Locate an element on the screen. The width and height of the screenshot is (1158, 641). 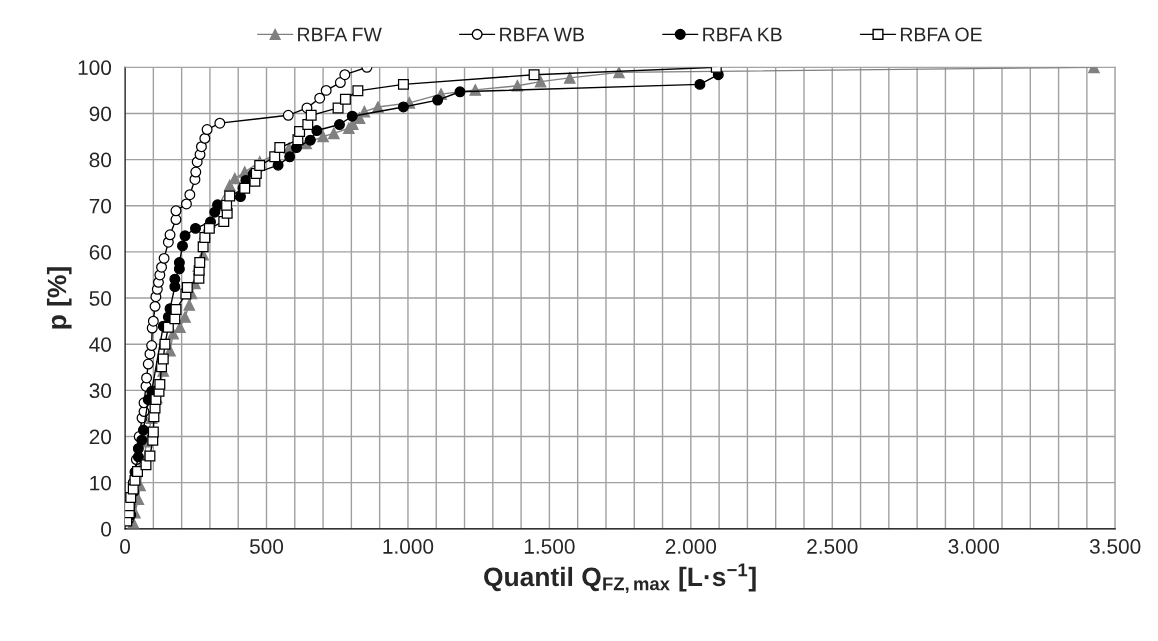
x-axis-title: Quantil Q$_{FZ,max}$ [L·s$^{−1}$] is located at coordinates (620, 578).